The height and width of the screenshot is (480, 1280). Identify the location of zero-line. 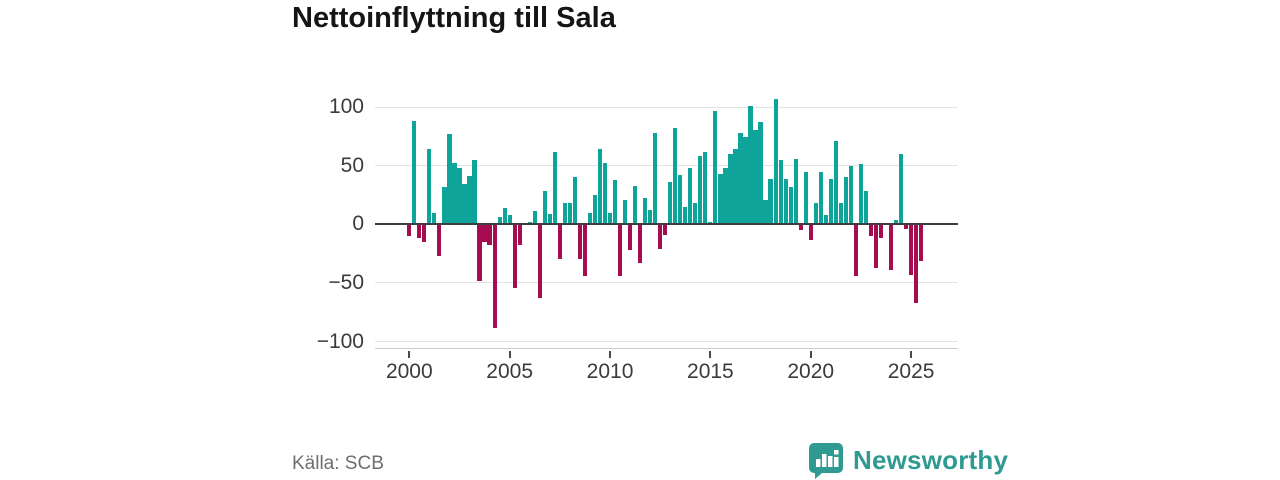
(666, 224).